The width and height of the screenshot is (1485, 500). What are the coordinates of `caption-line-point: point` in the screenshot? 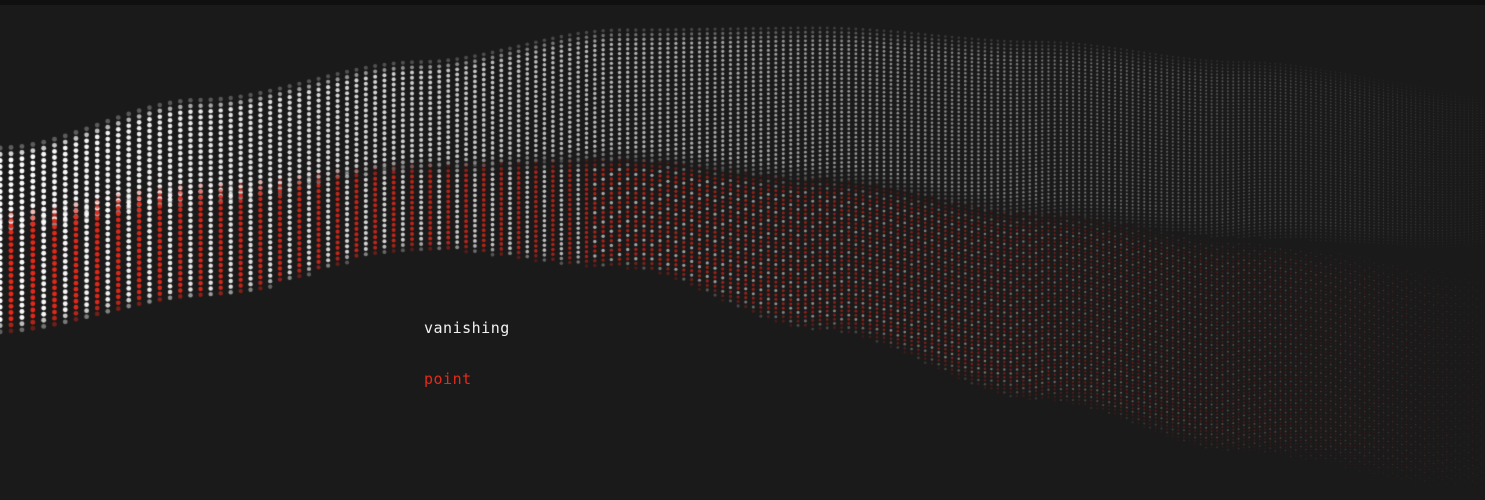 It's located at (448, 379).